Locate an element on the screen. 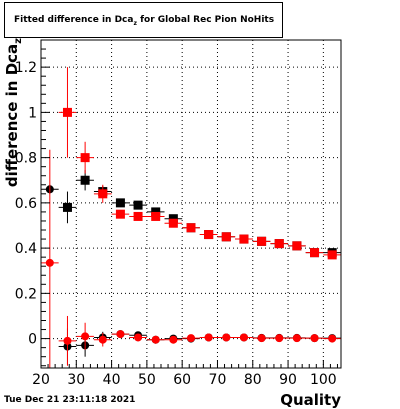 The width and height of the screenshot is (400, 409). x-tick-label: 50 is located at coordinates (147, 380).